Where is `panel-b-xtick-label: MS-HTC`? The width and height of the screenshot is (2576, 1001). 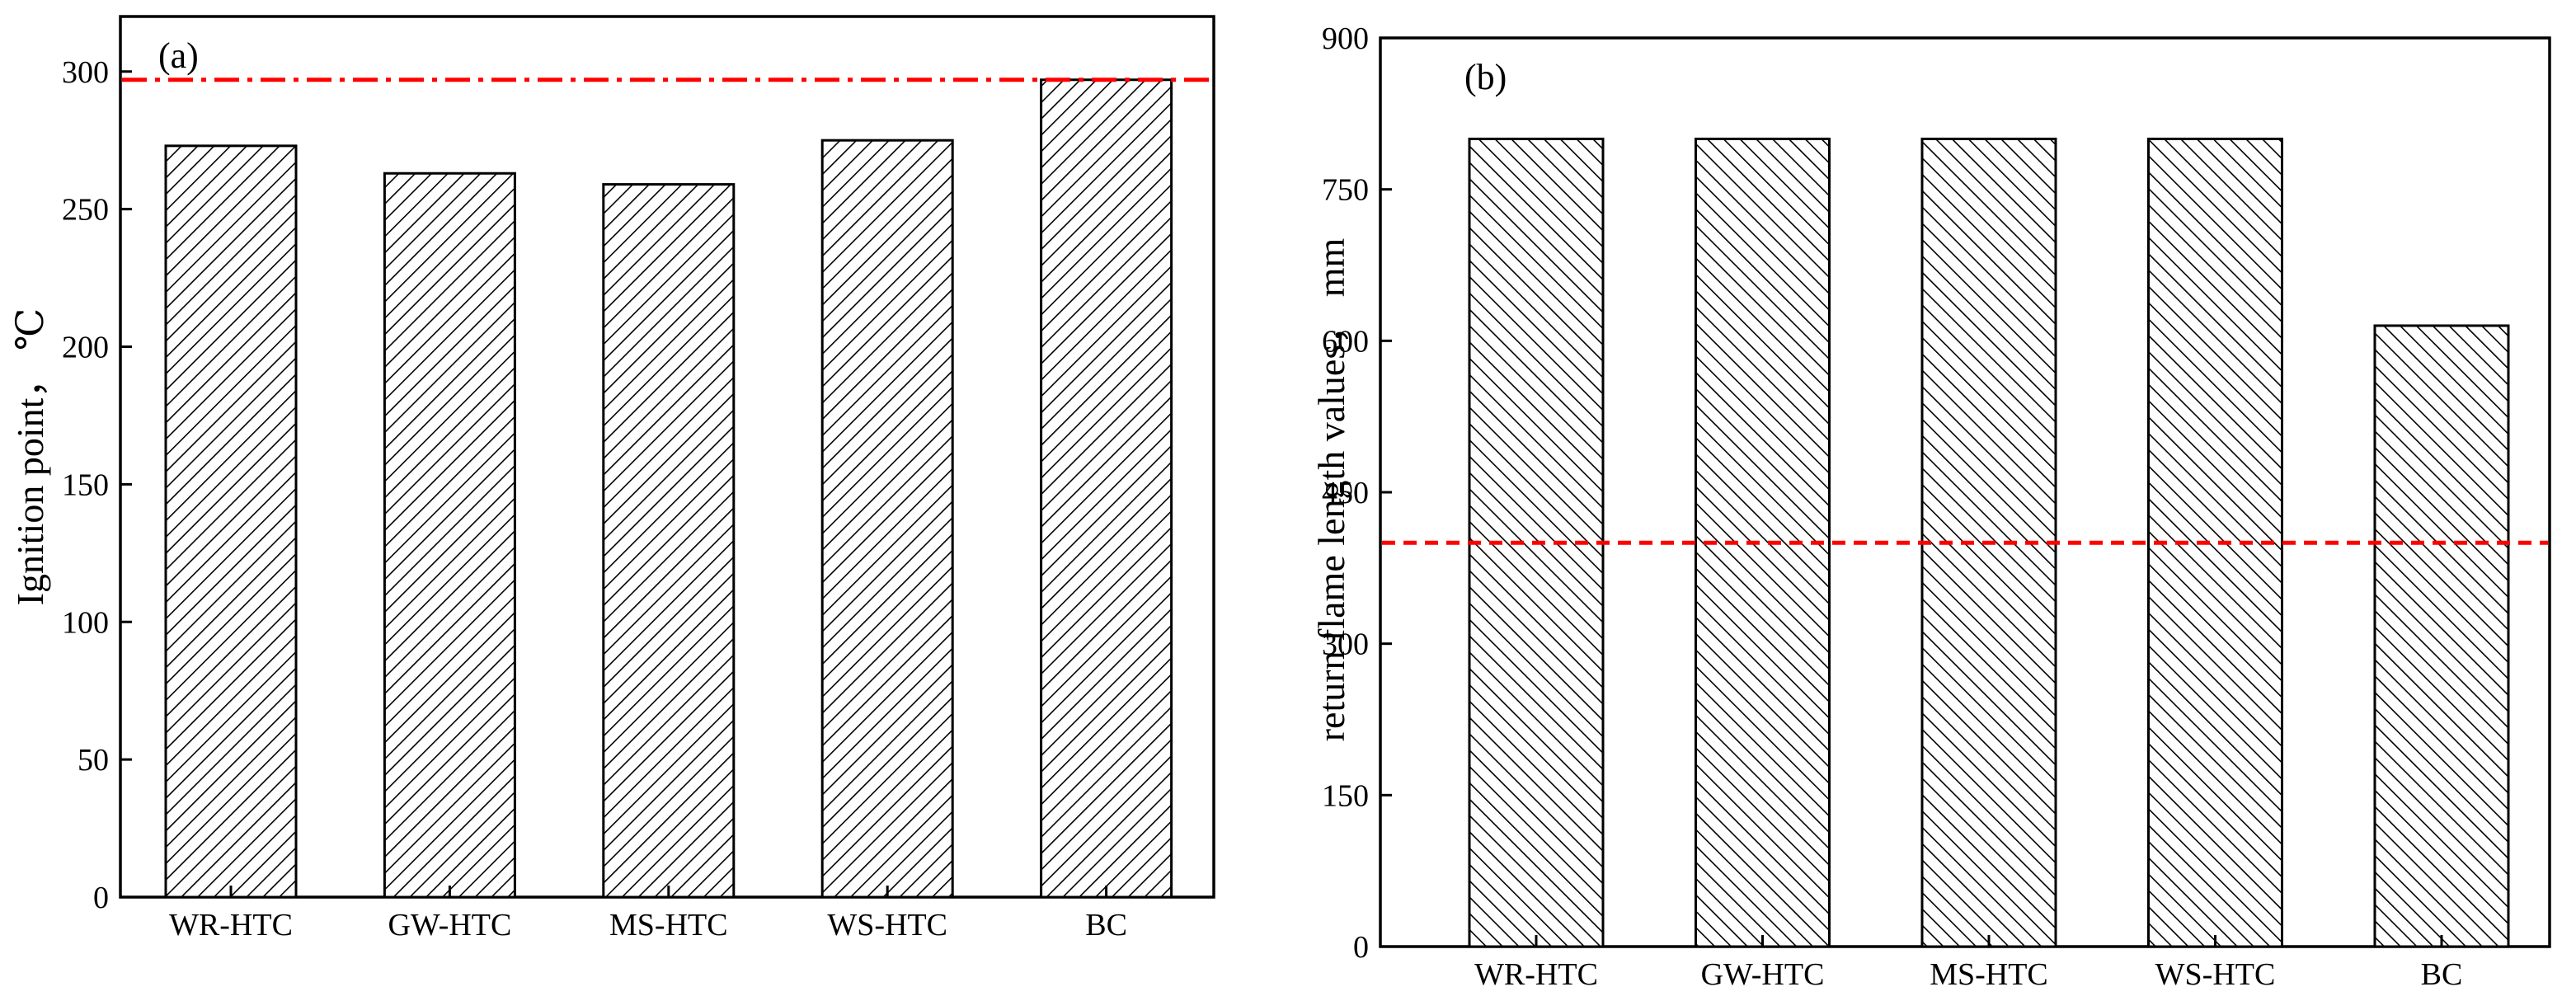
panel-b-xtick-label: MS-HTC is located at coordinates (1989, 974).